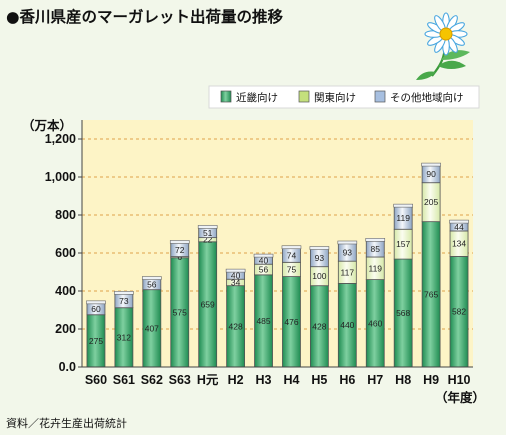 Image resolution: width=506 pixels, height=435 pixels. What do you see at coordinates (226, 96) in the screenshot?
I see `legend-swatch-kinki` at bounding box center [226, 96].